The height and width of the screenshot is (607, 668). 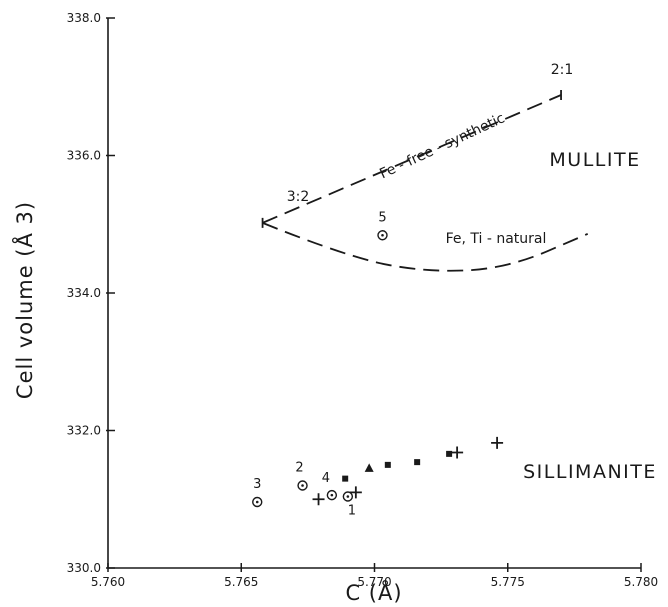 What do you see at coordinates (508, 582) in the screenshot?
I see `x-tick-label: 5.775` at bounding box center [508, 582].